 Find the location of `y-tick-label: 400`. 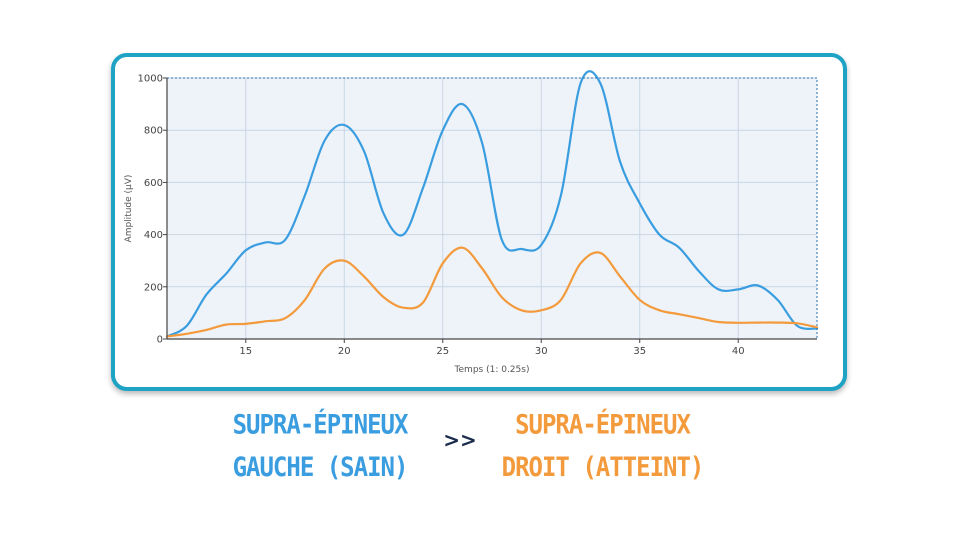

y-tick-label: 400 is located at coordinates (153, 235).